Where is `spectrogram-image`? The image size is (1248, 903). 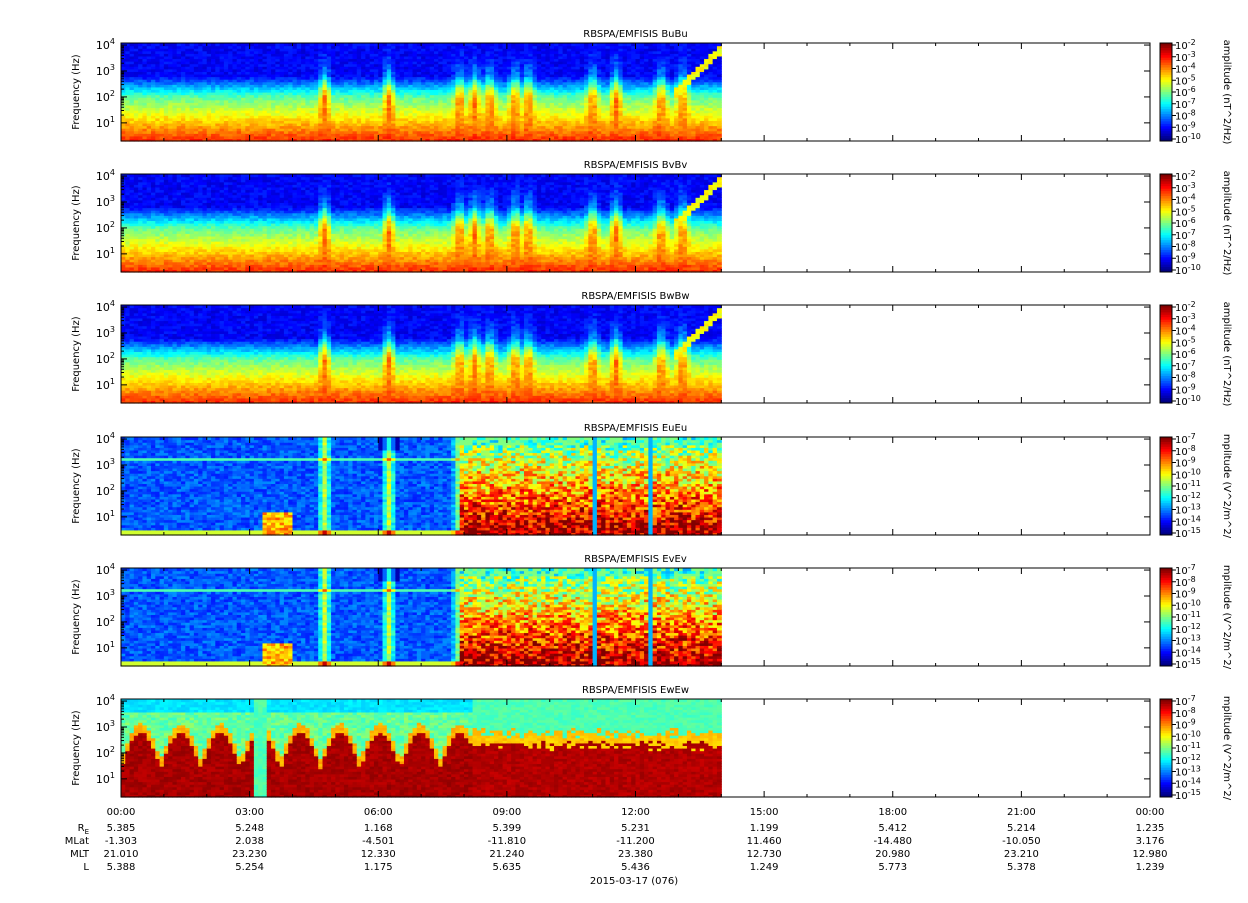
spectrogram-image is located at coordinates (421, 92).